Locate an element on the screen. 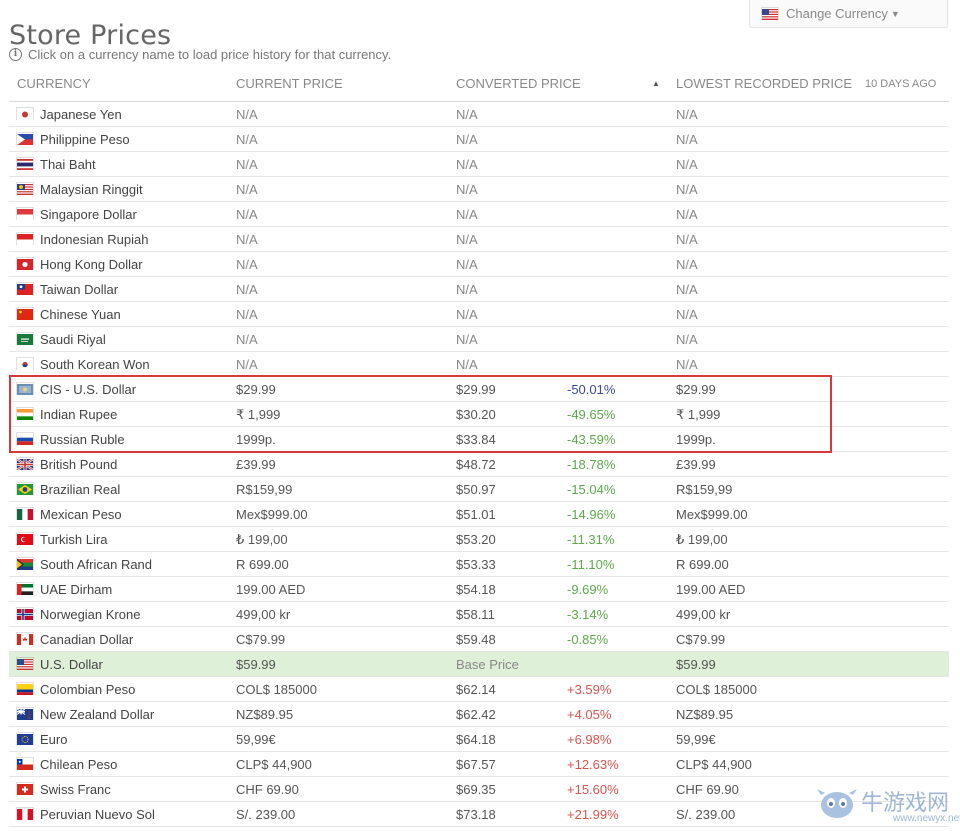 The image size is (960, 831). price-difference-percent: -3.14% is located at coordinates (588, 614).